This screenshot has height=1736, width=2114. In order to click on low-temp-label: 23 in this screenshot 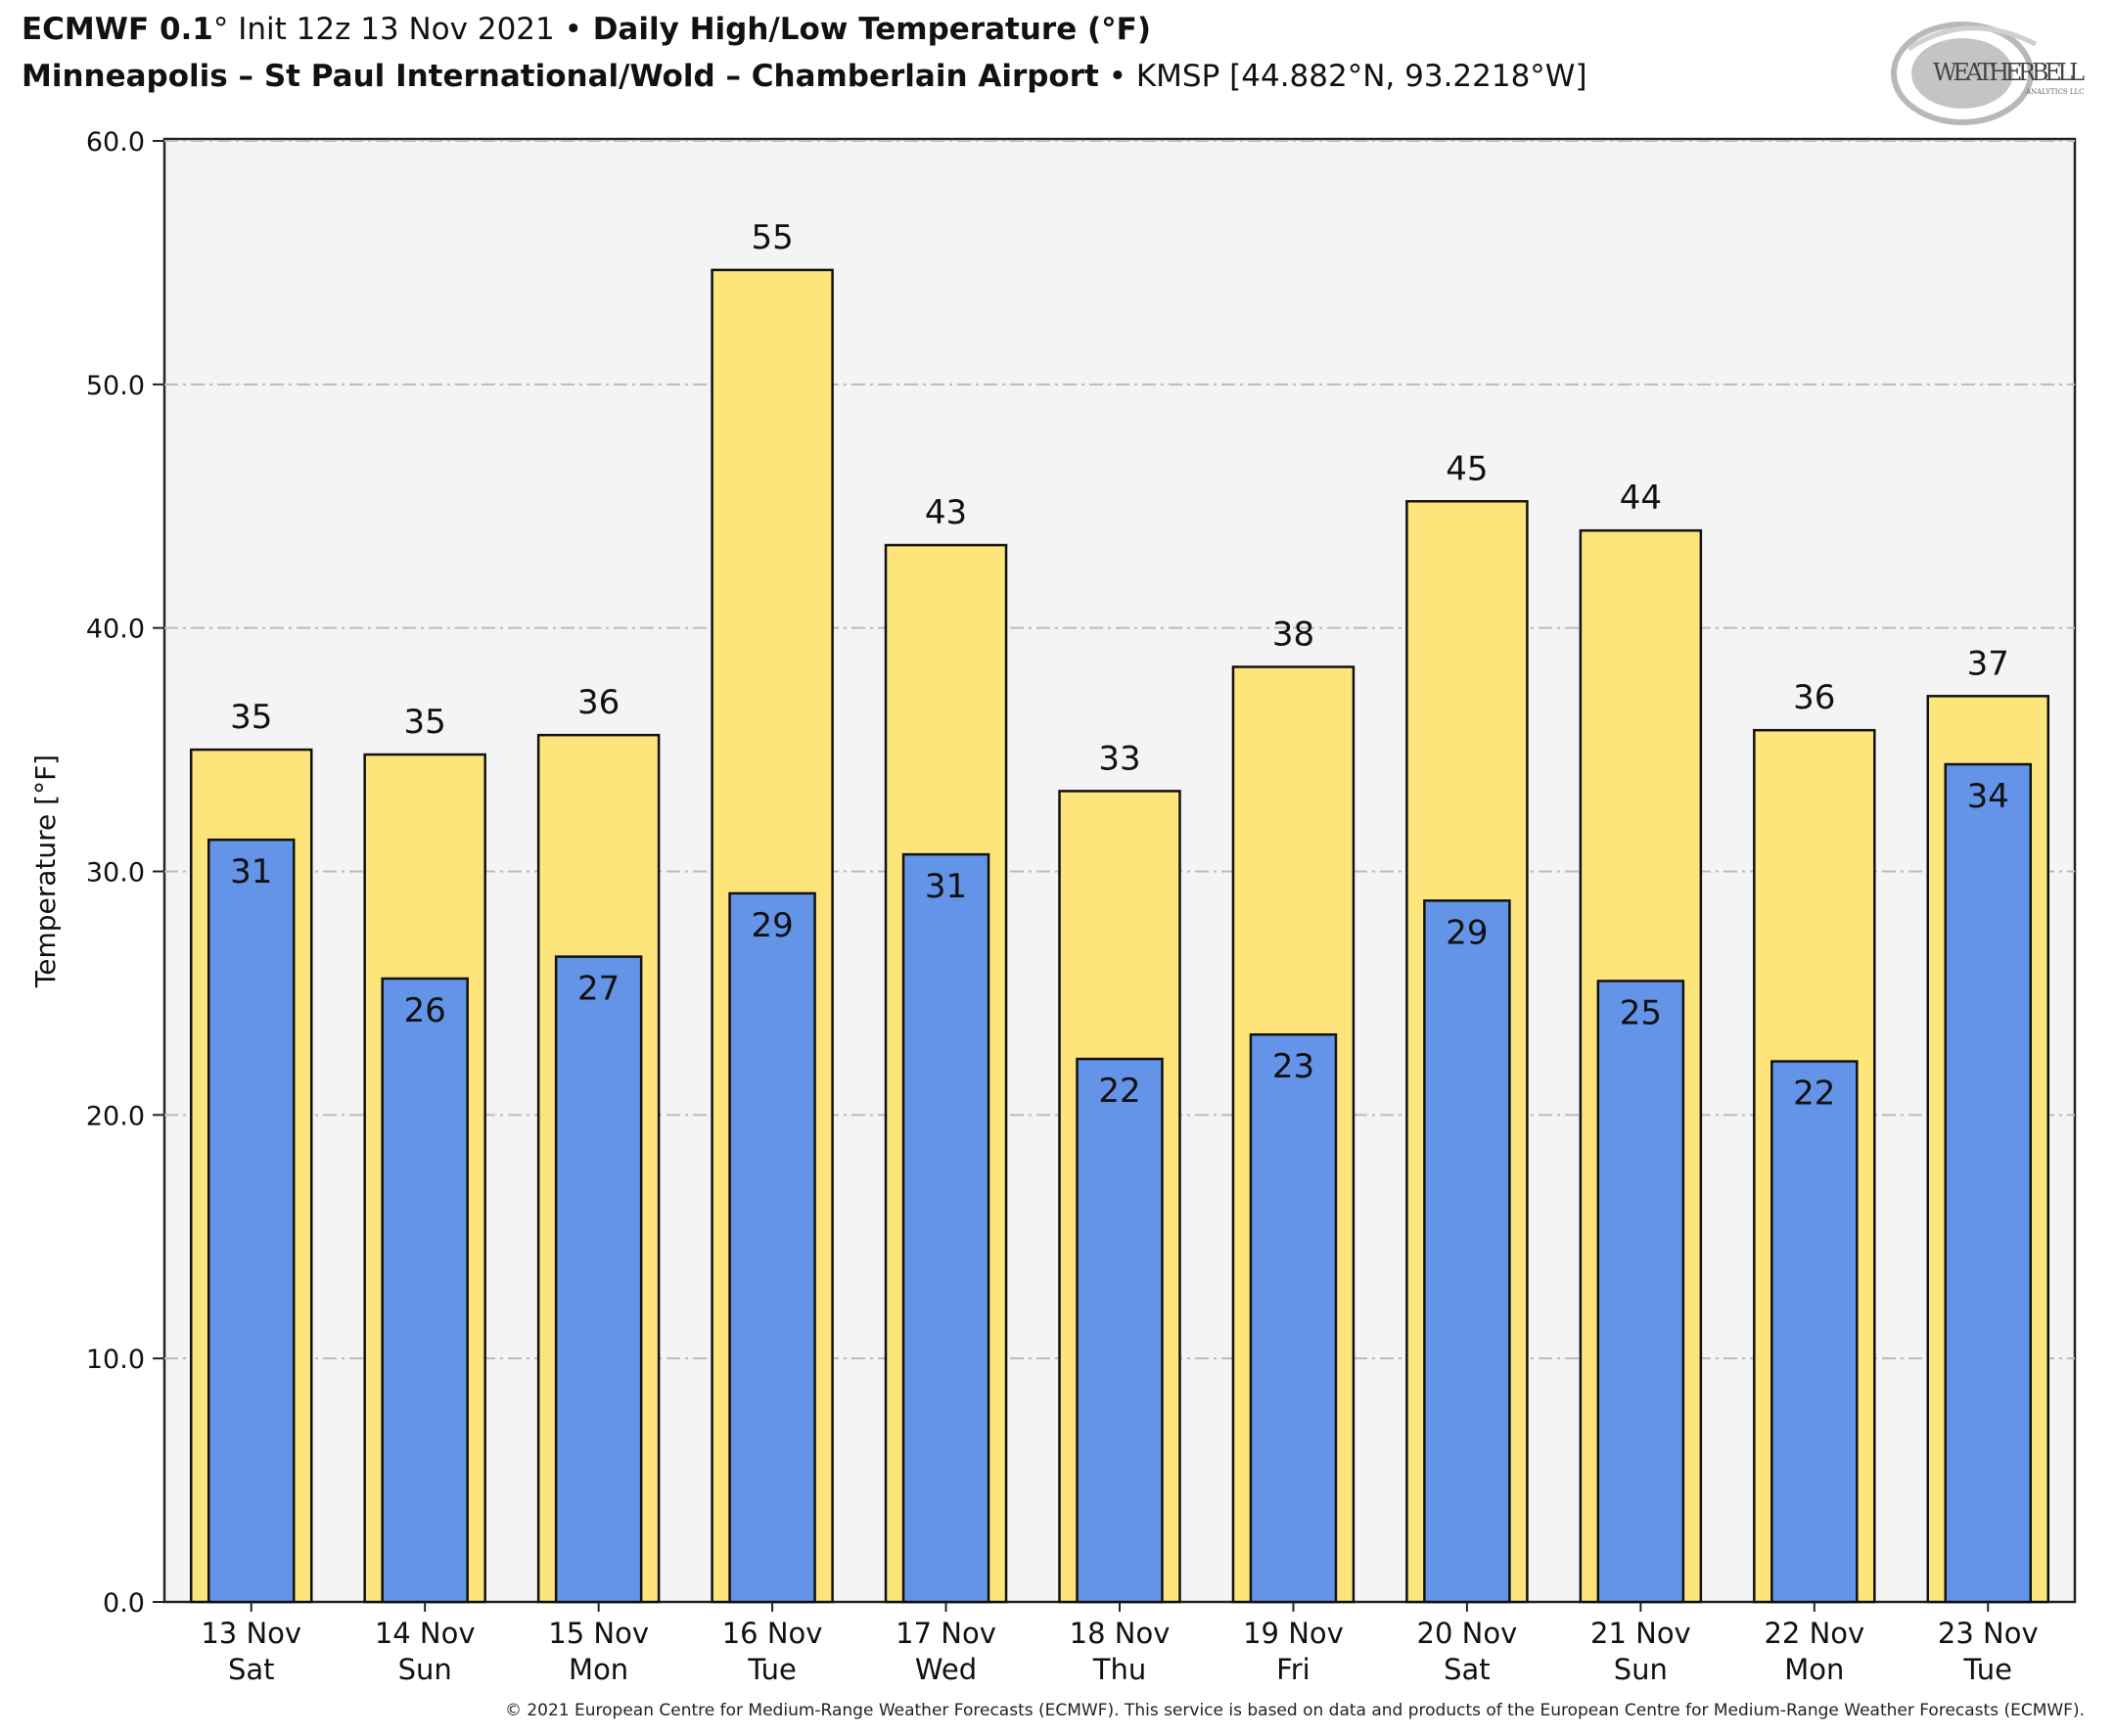, I will do `click(1293, 1067)`.